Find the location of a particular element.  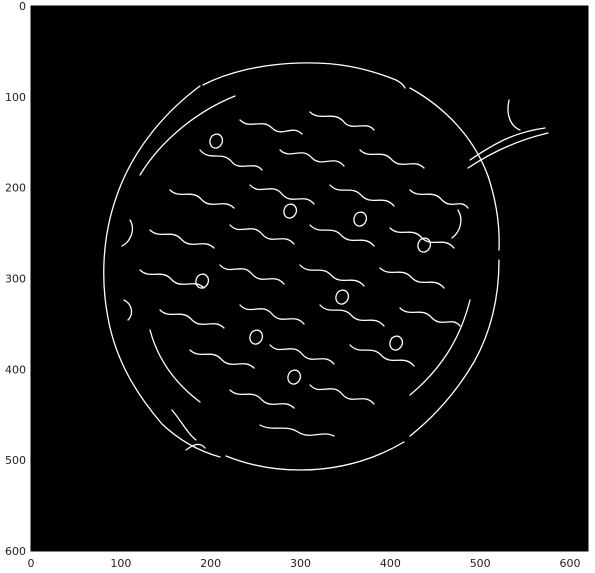

y-tick-label: 0 is located at coordinates (22, 6).